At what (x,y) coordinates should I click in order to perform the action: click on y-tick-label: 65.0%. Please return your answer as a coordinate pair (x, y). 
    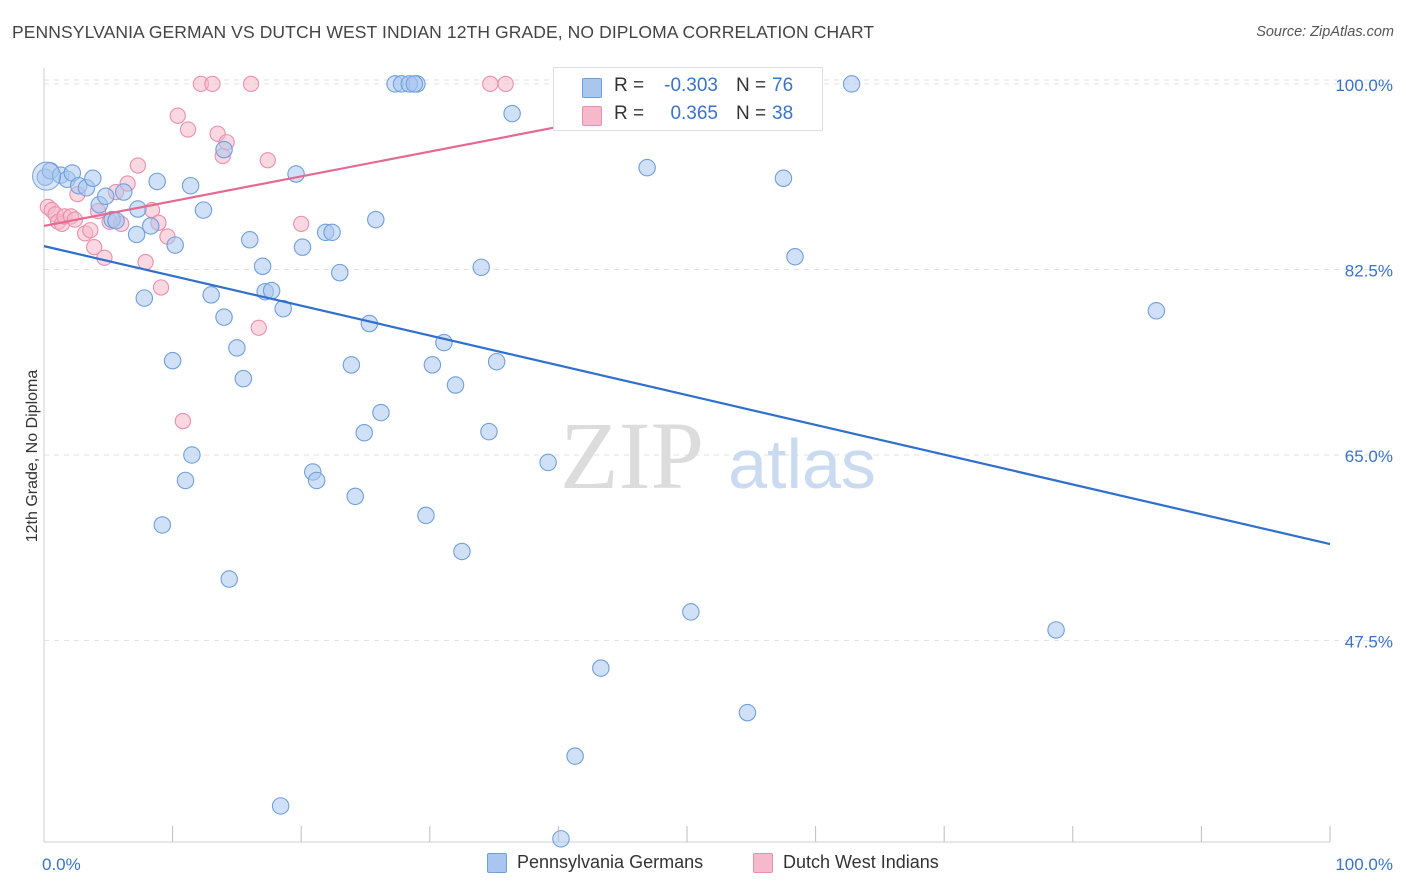
    Looking at the image, I should click on (1369, 456).